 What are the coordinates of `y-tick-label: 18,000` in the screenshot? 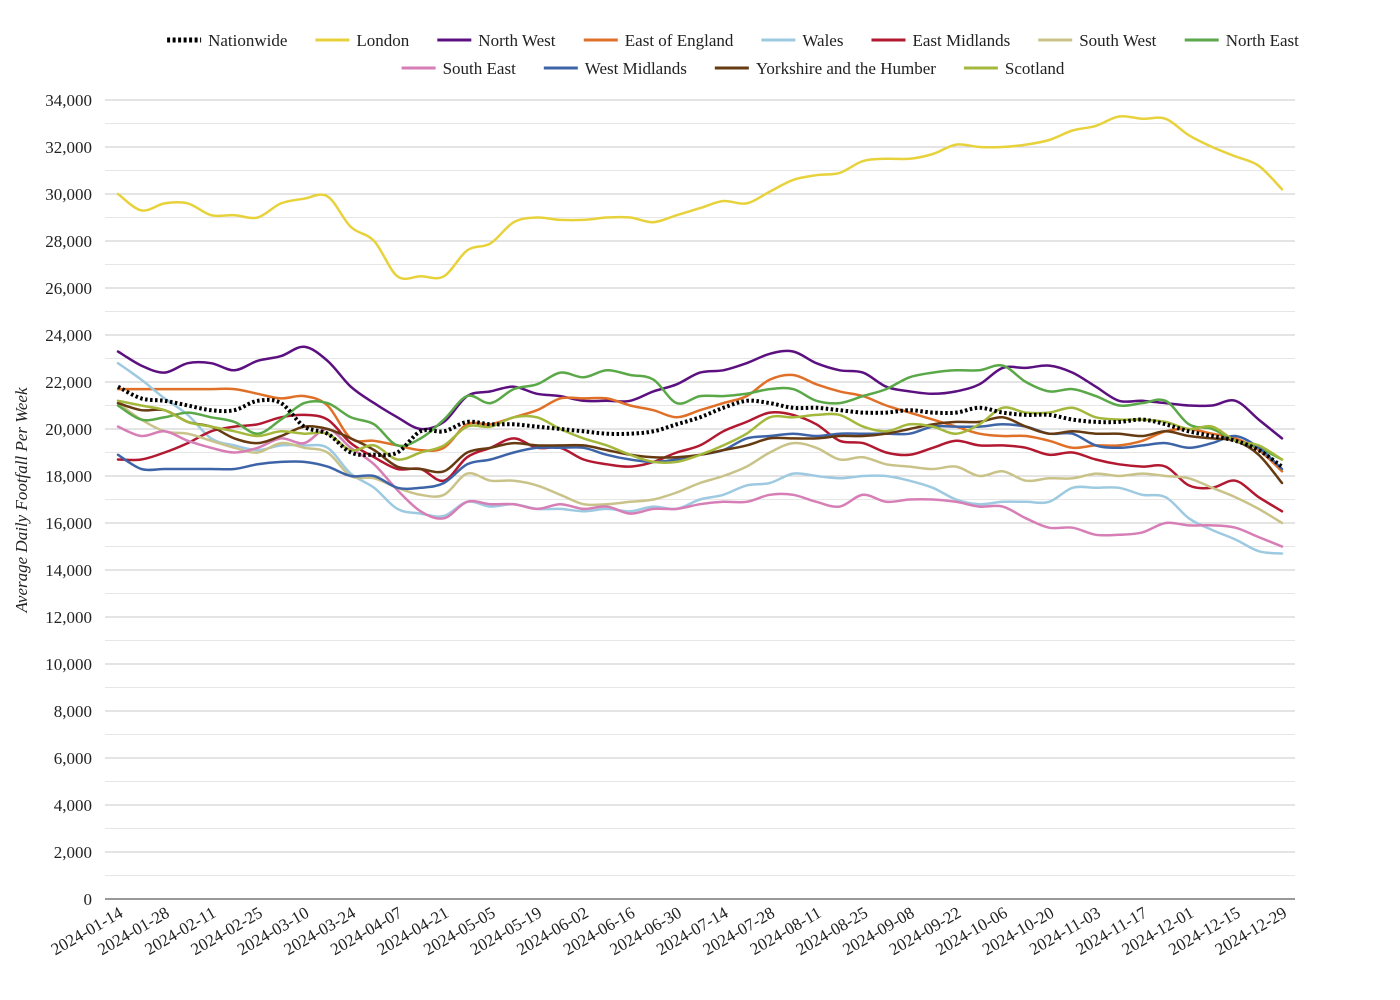 It's located at (68, 476).